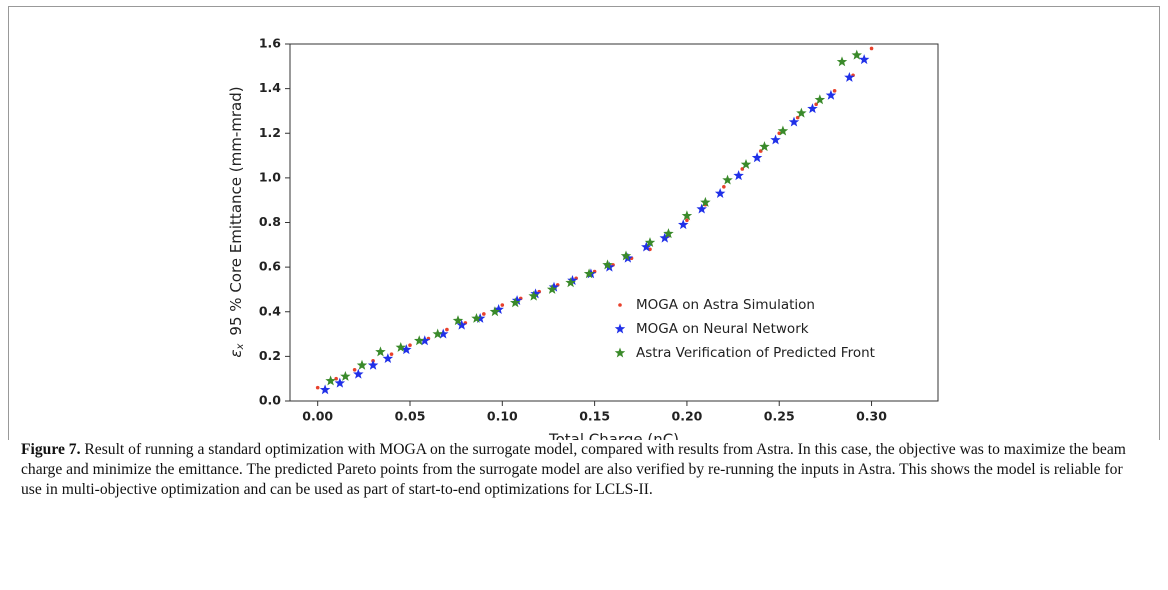 The height and width of the screenshot is (590, 1168). What do you see at coordinates (270, 310) in the screenshot?
I see `y-tick-label: 0.4` at bounding box center [270, 310].